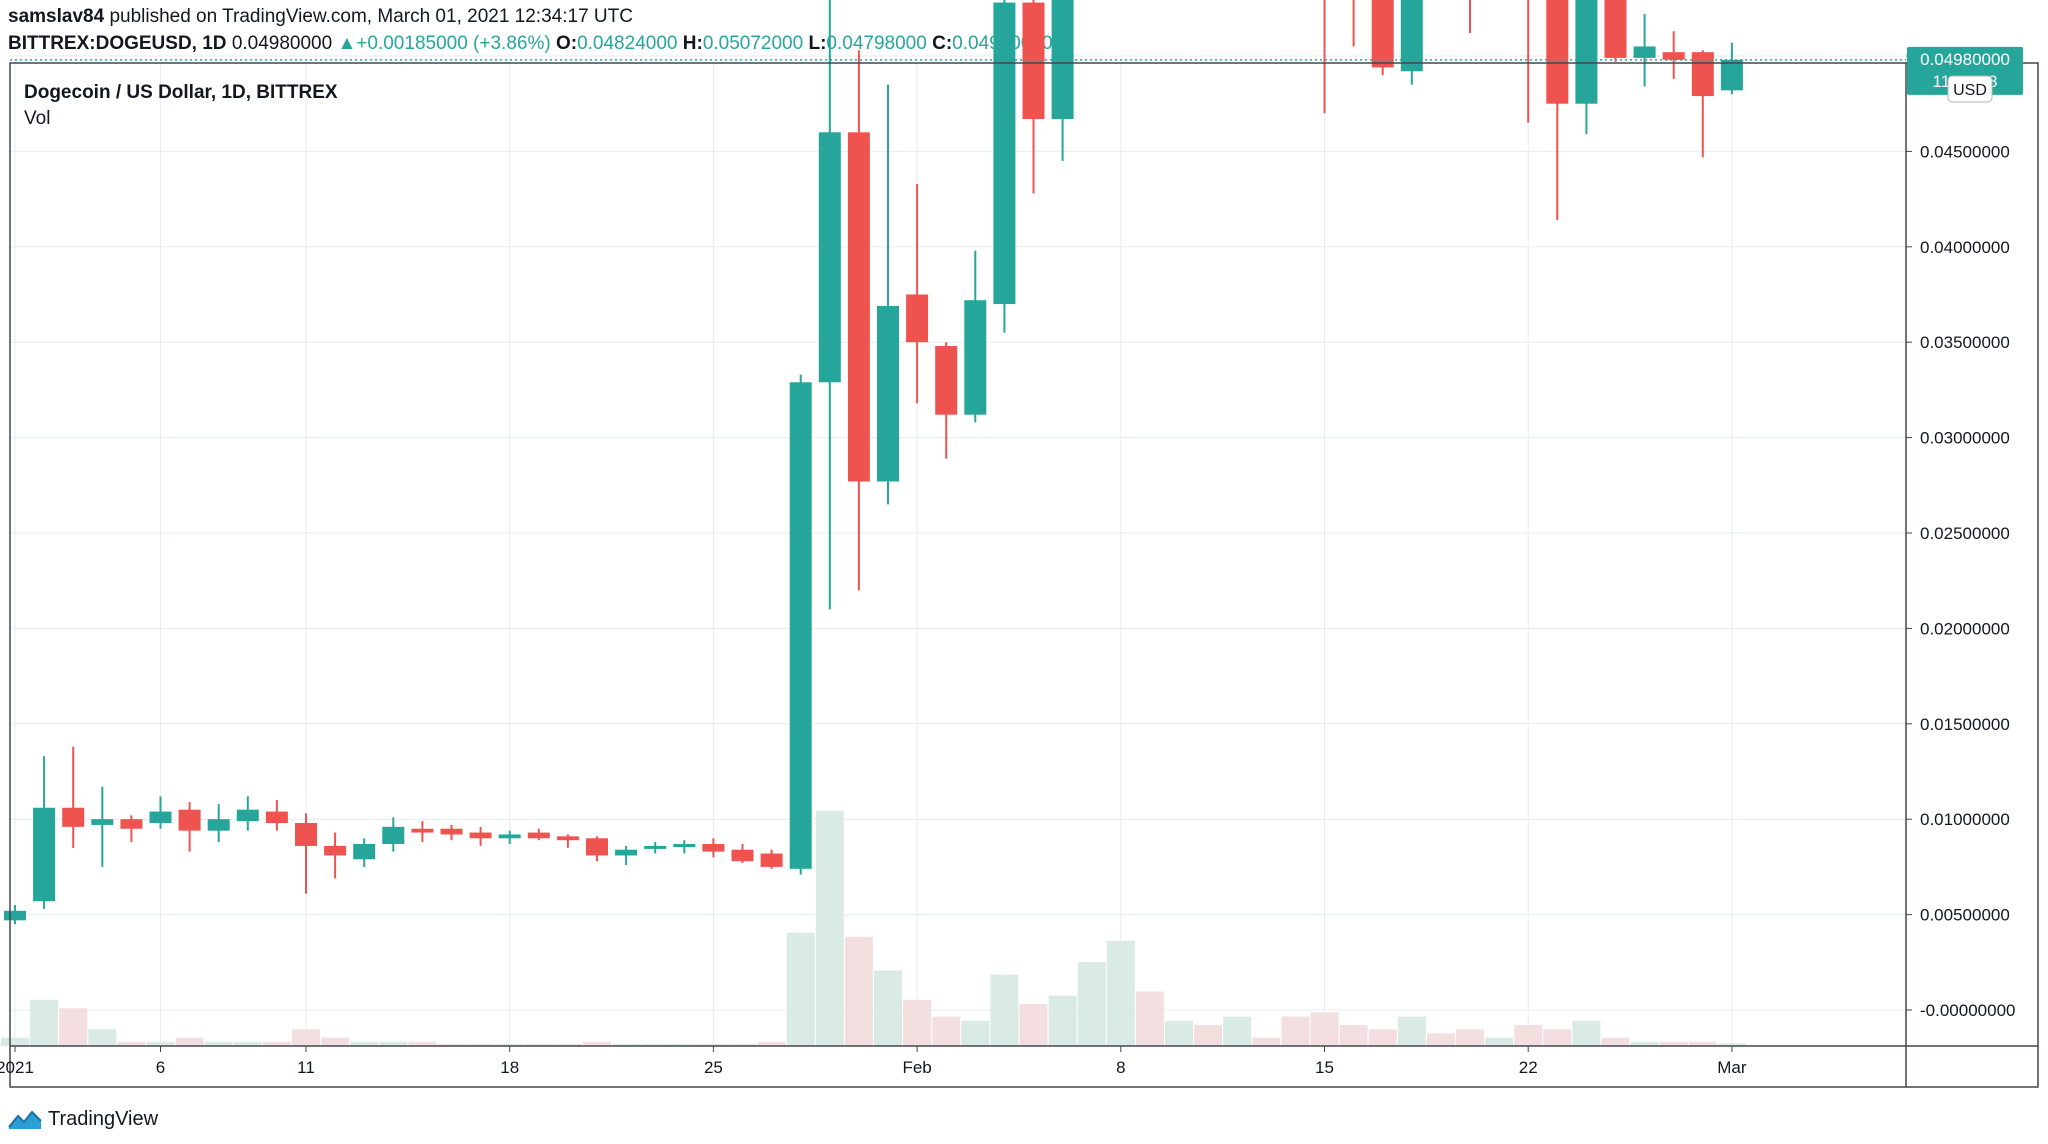  What do you see at coordinates (117, 43) in the screenshot?
I see `symbol-label: BITTREX:DOGEUSD, 1D` at bounding box center [117, 43].